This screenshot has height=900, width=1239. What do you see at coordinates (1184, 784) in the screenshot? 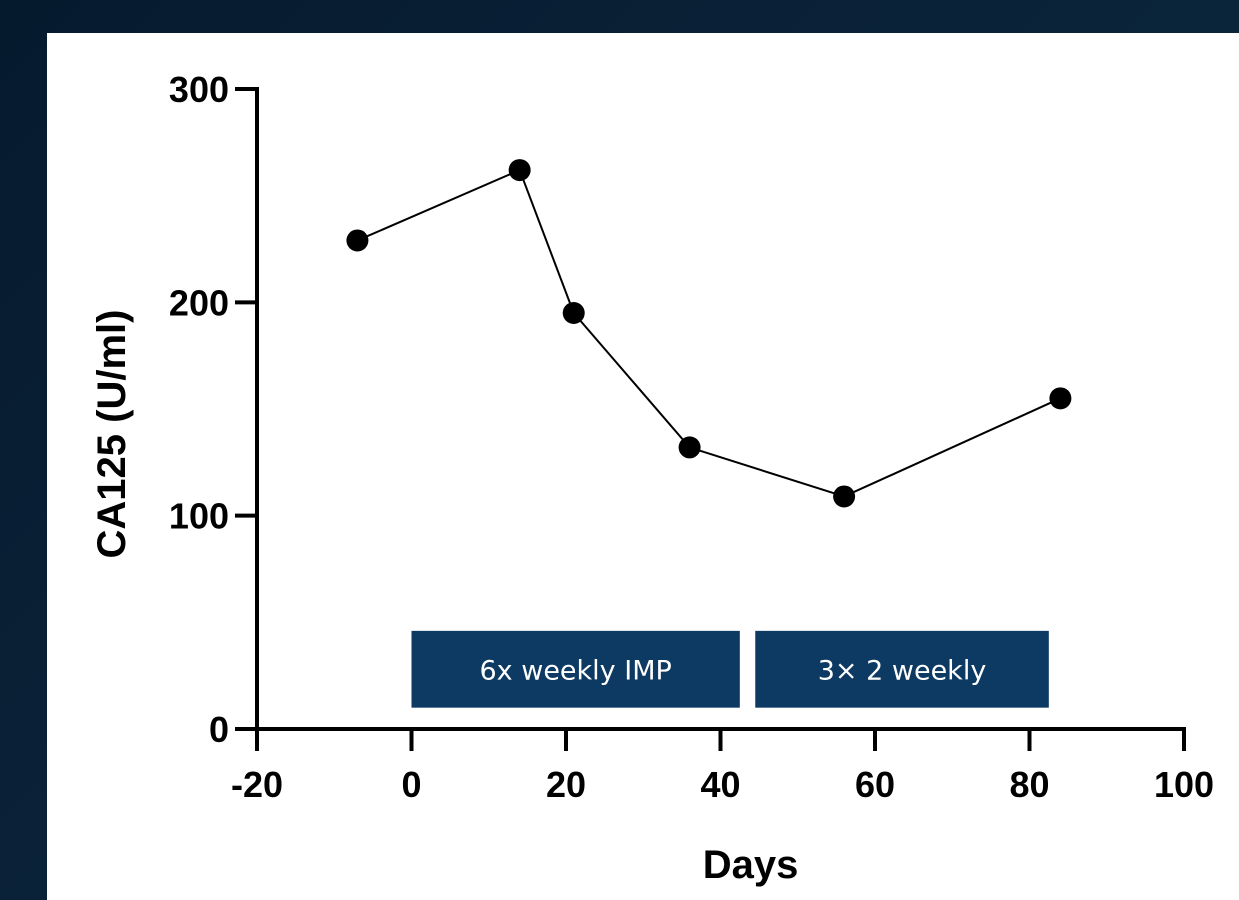
I see `x-tick-label-6: 100` at bounding box center [1184, 784].